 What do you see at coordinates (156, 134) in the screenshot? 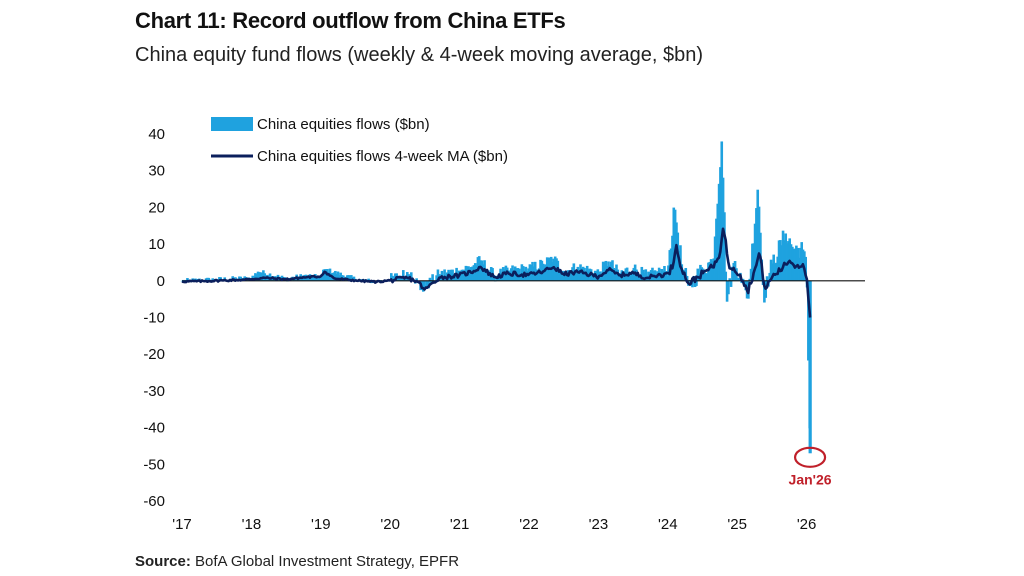
I see `y-tick-label: 40` at bounding box center [156, 134].